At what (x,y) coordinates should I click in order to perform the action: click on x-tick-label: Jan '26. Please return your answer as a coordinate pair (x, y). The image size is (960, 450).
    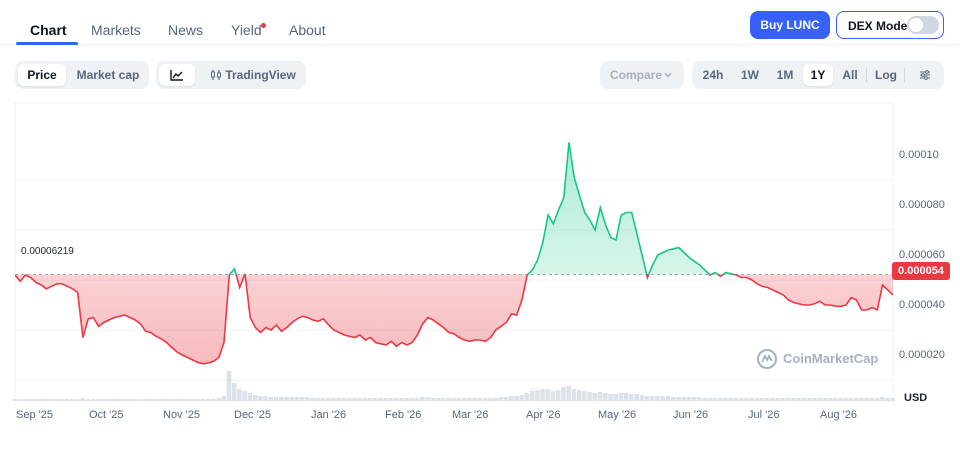
    Looking at the image, I should click on (329, 415).